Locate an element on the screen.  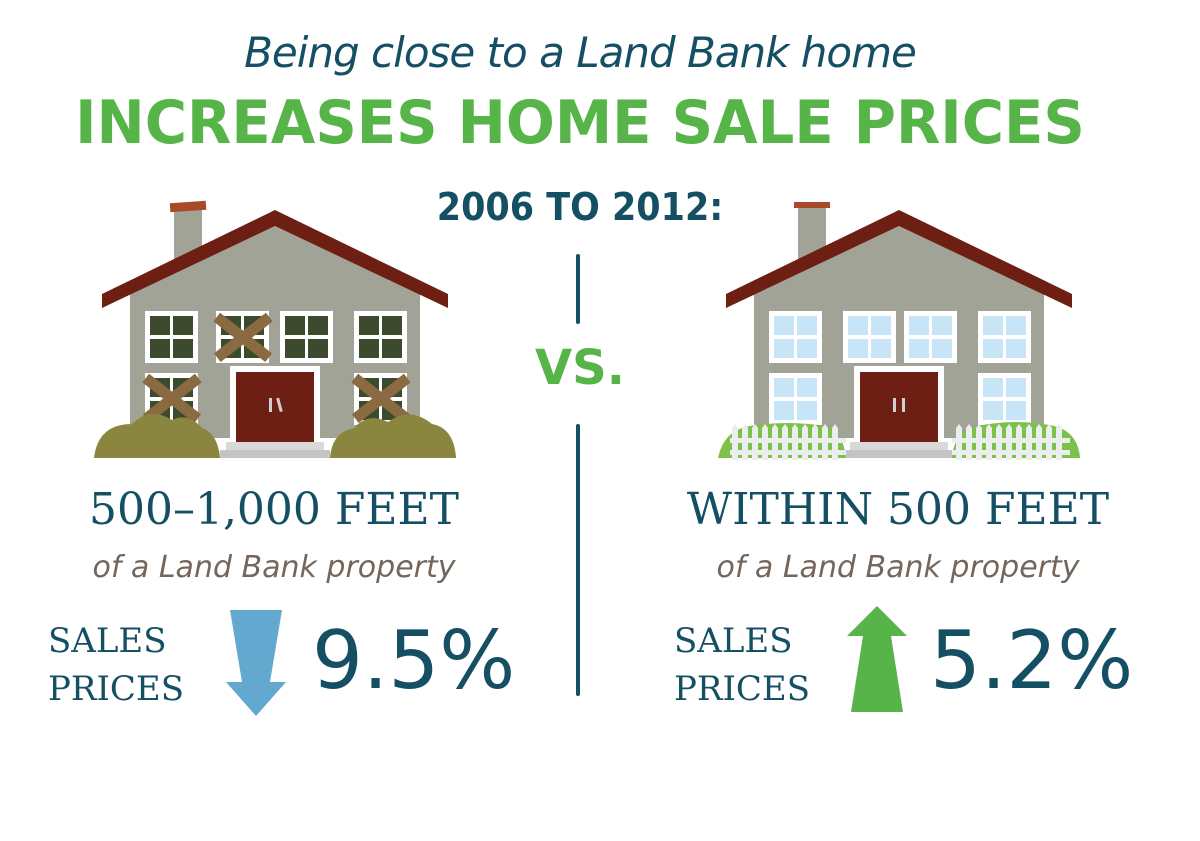
arrow-down-icon is located at coordinates (256, 663).